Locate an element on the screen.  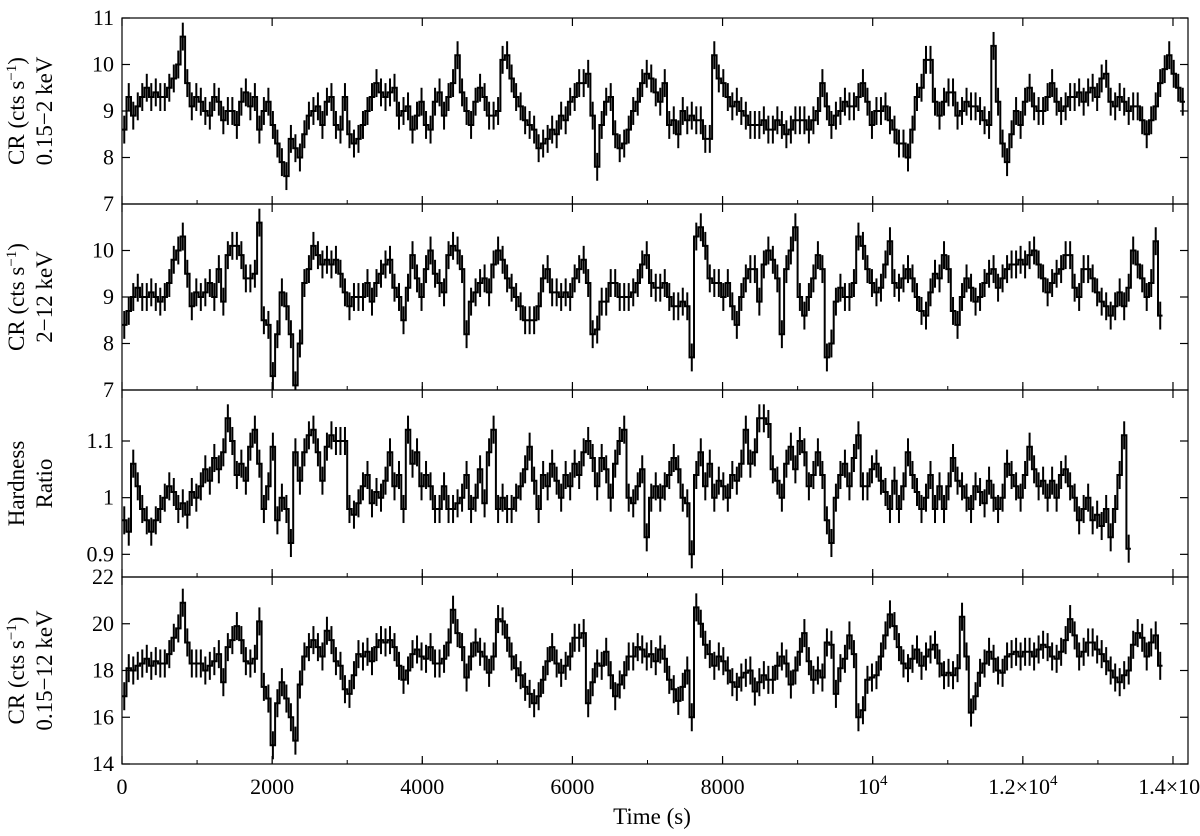
y-tick-label-top: 22 is located at coordinates (103, 576).